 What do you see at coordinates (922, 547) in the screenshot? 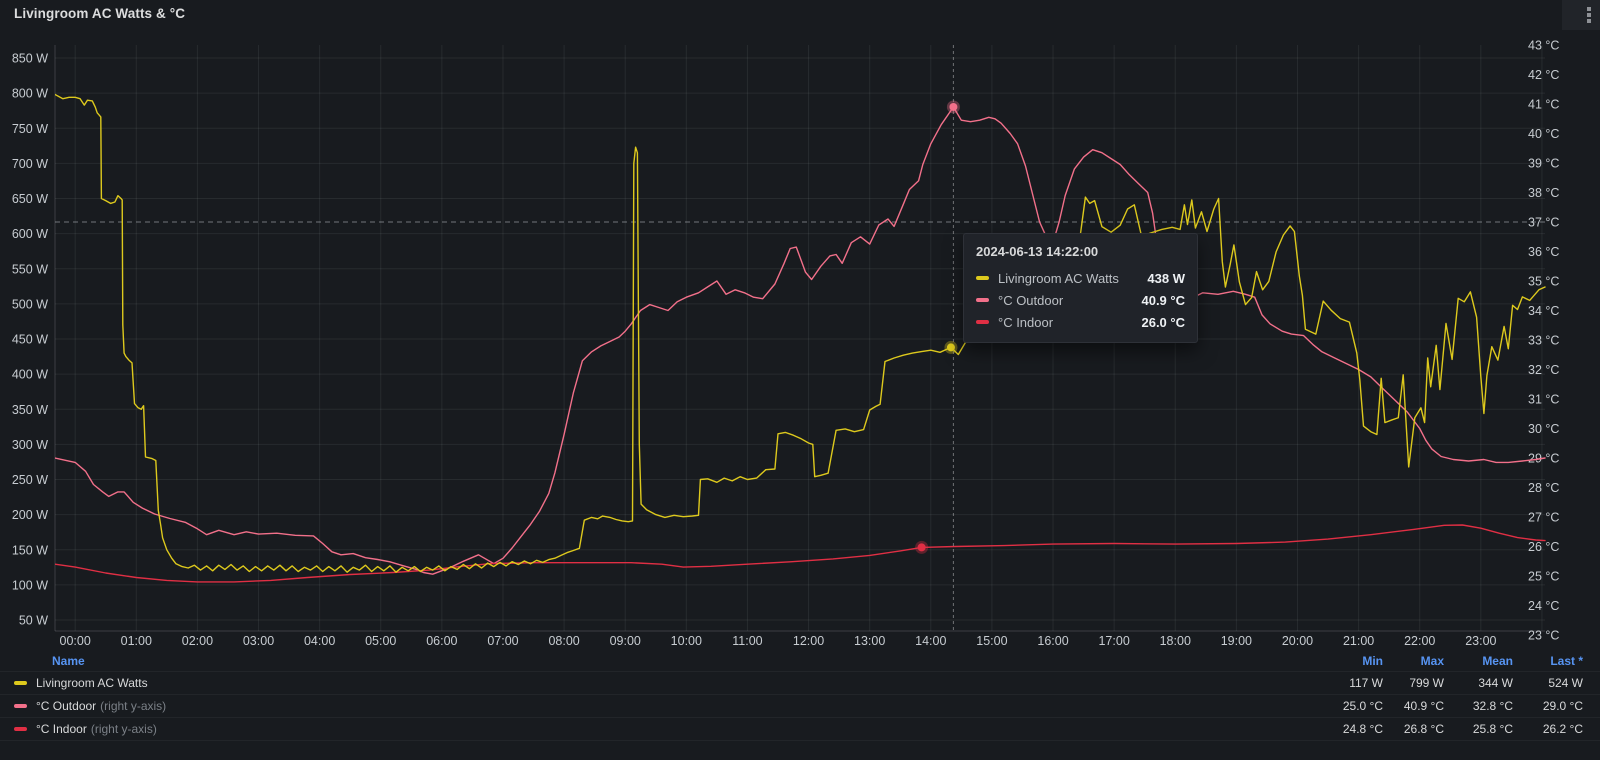
I see `hover-point-dot-indoor` at bounding box center [922, 547].